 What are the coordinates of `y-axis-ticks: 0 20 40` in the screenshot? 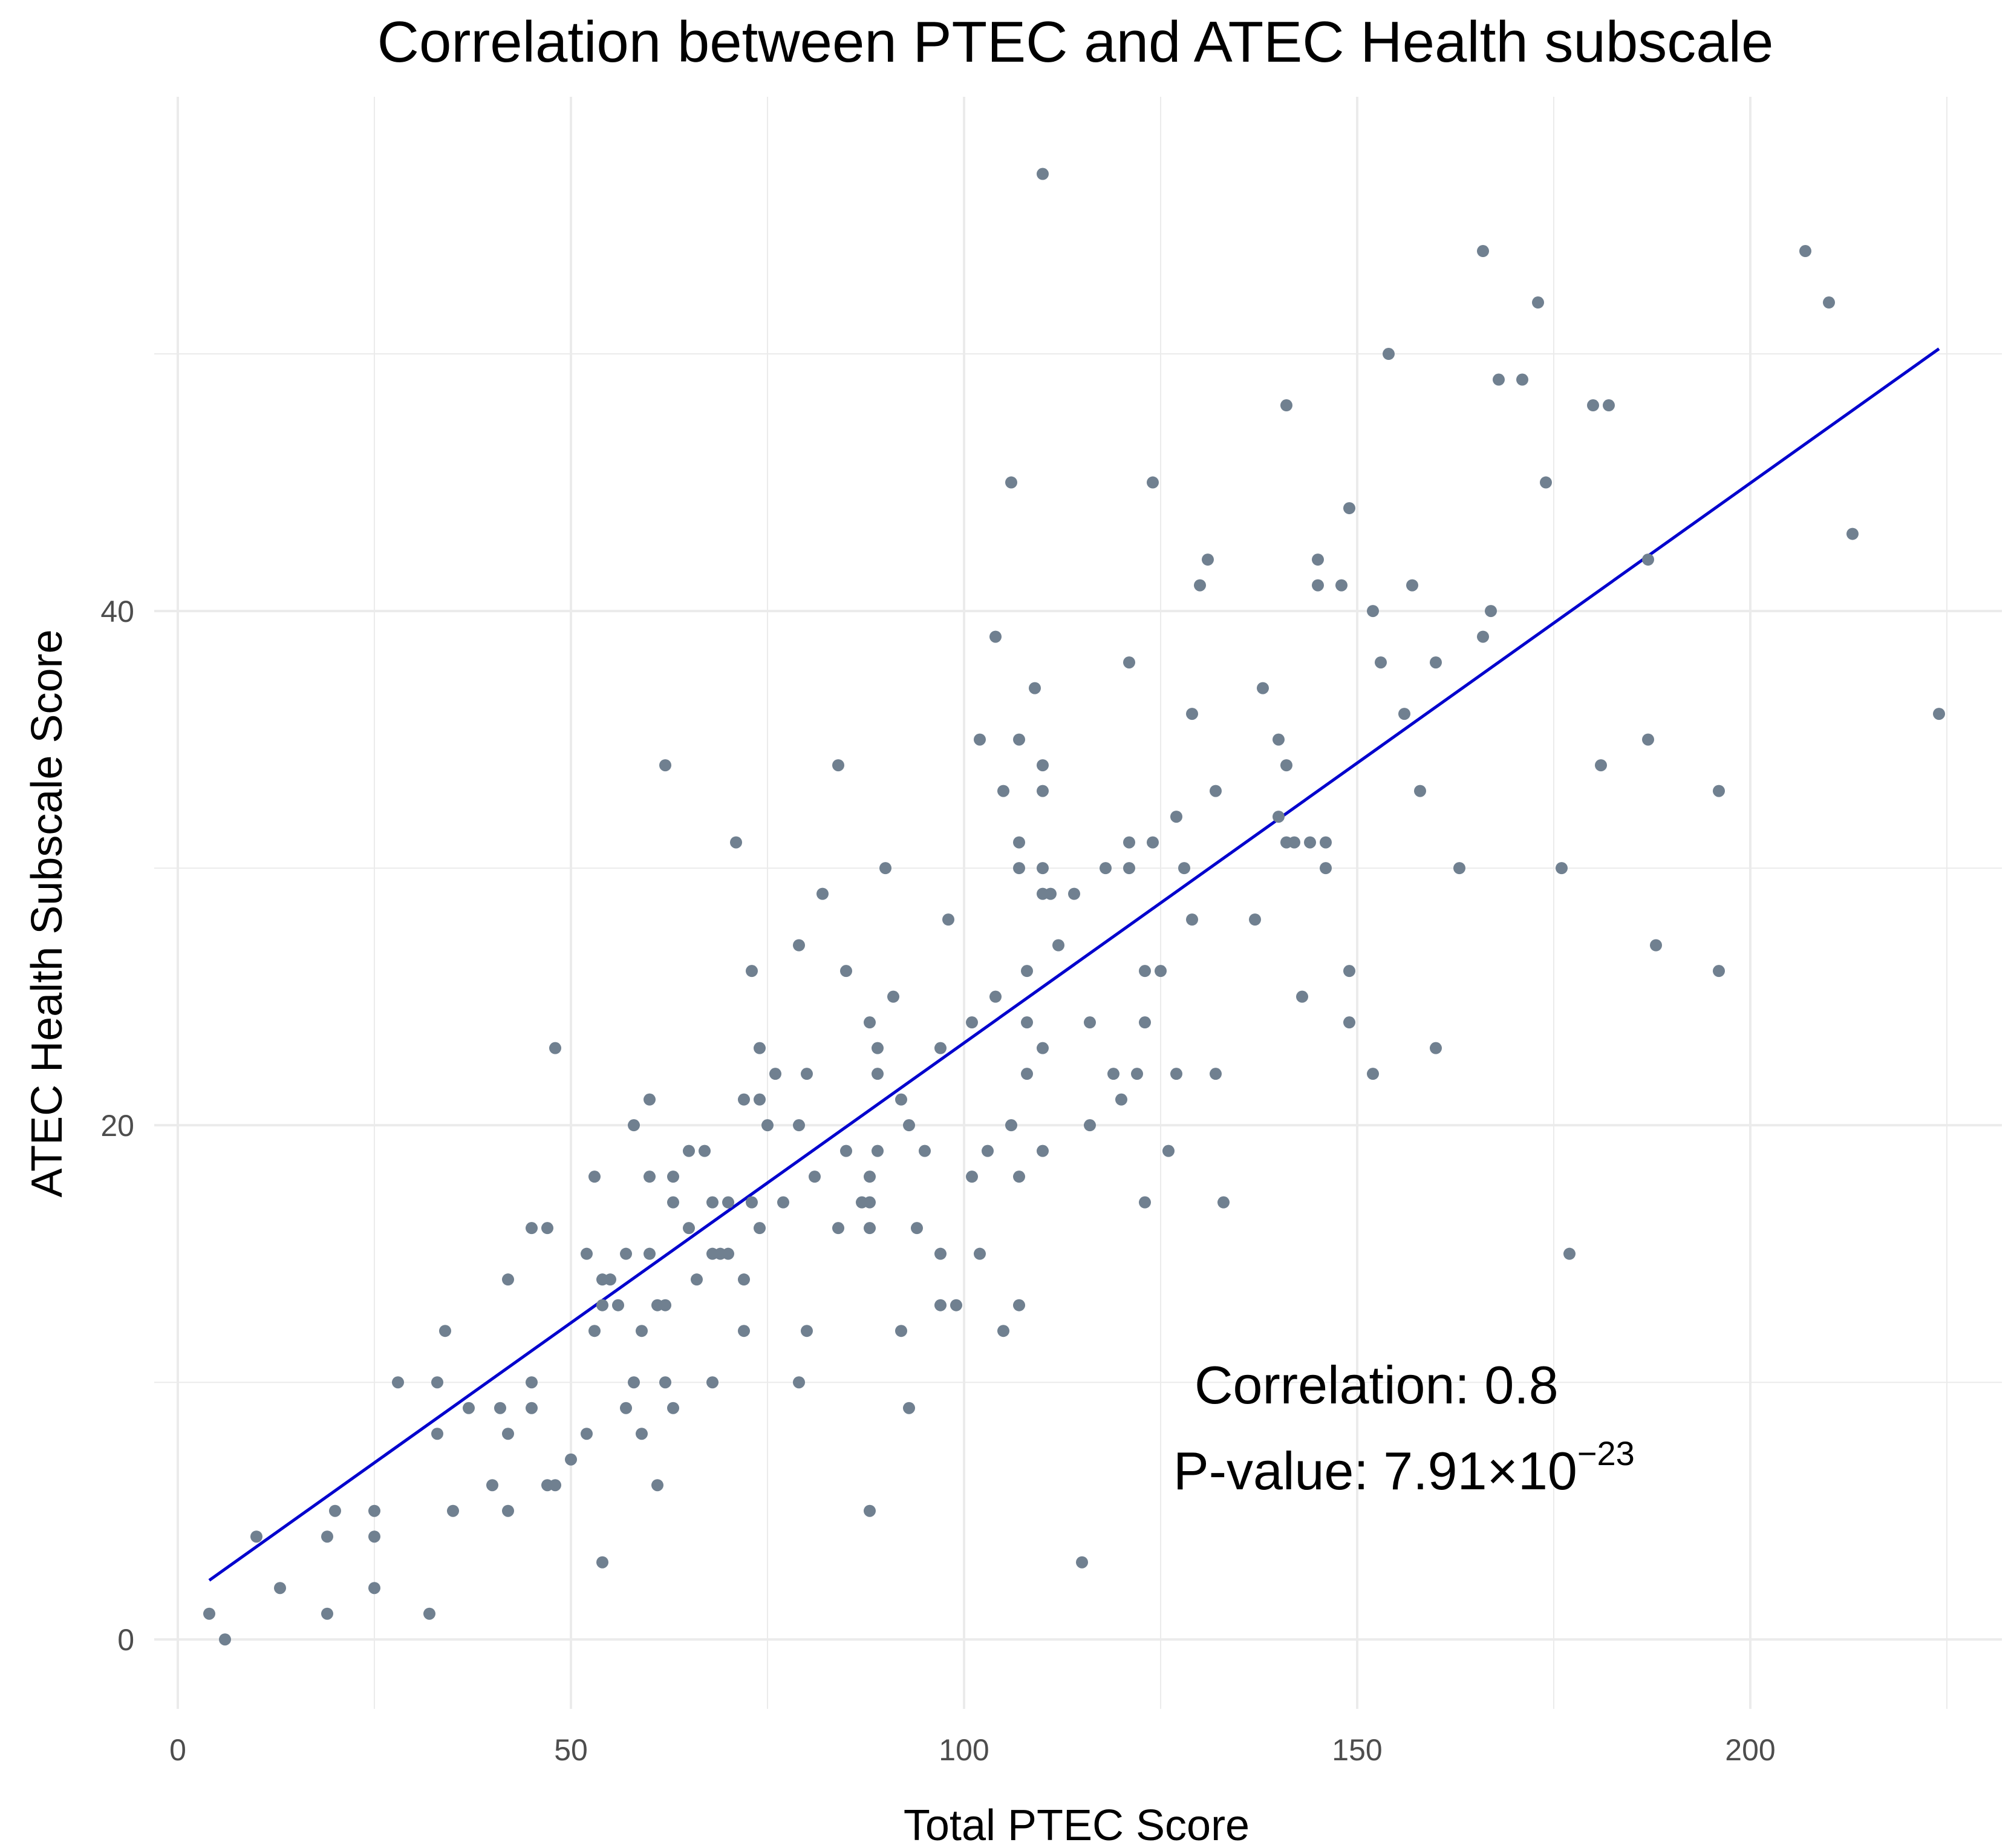 It's located at (117, 1126).